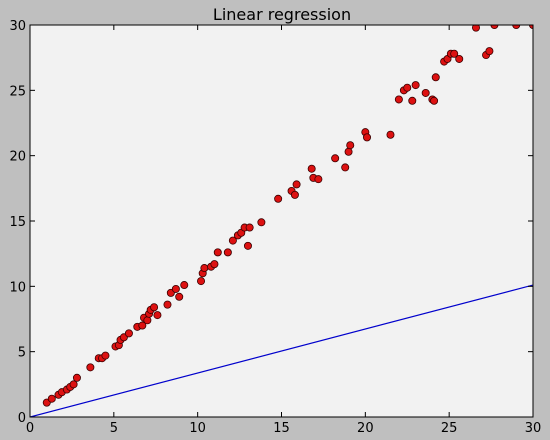 The image size is (550, 440). I want to click on y-tick-label: 25, so click(17, 91).